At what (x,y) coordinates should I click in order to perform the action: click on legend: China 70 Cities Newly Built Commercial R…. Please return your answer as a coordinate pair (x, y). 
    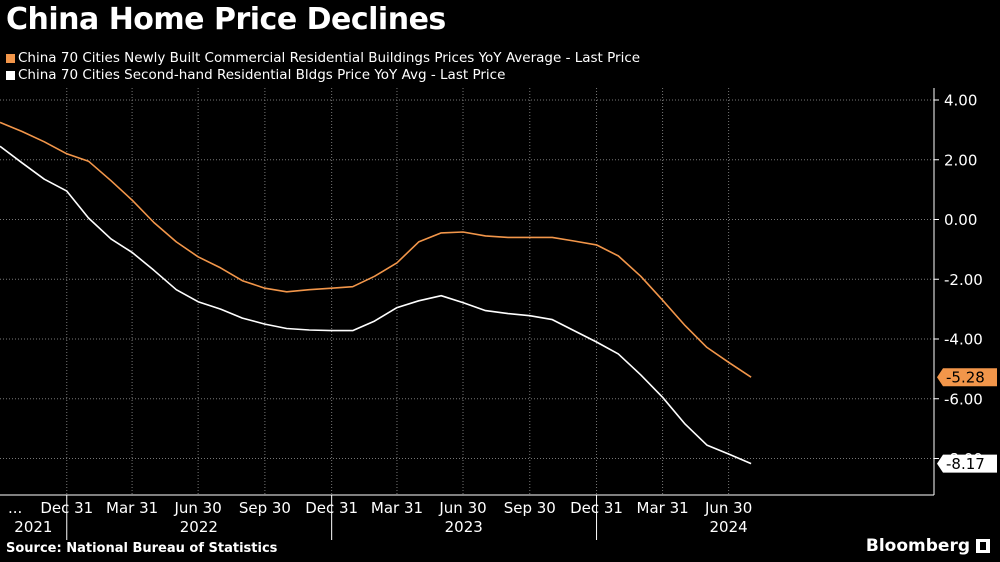
    Looking at the image, I should click on (323, 67).